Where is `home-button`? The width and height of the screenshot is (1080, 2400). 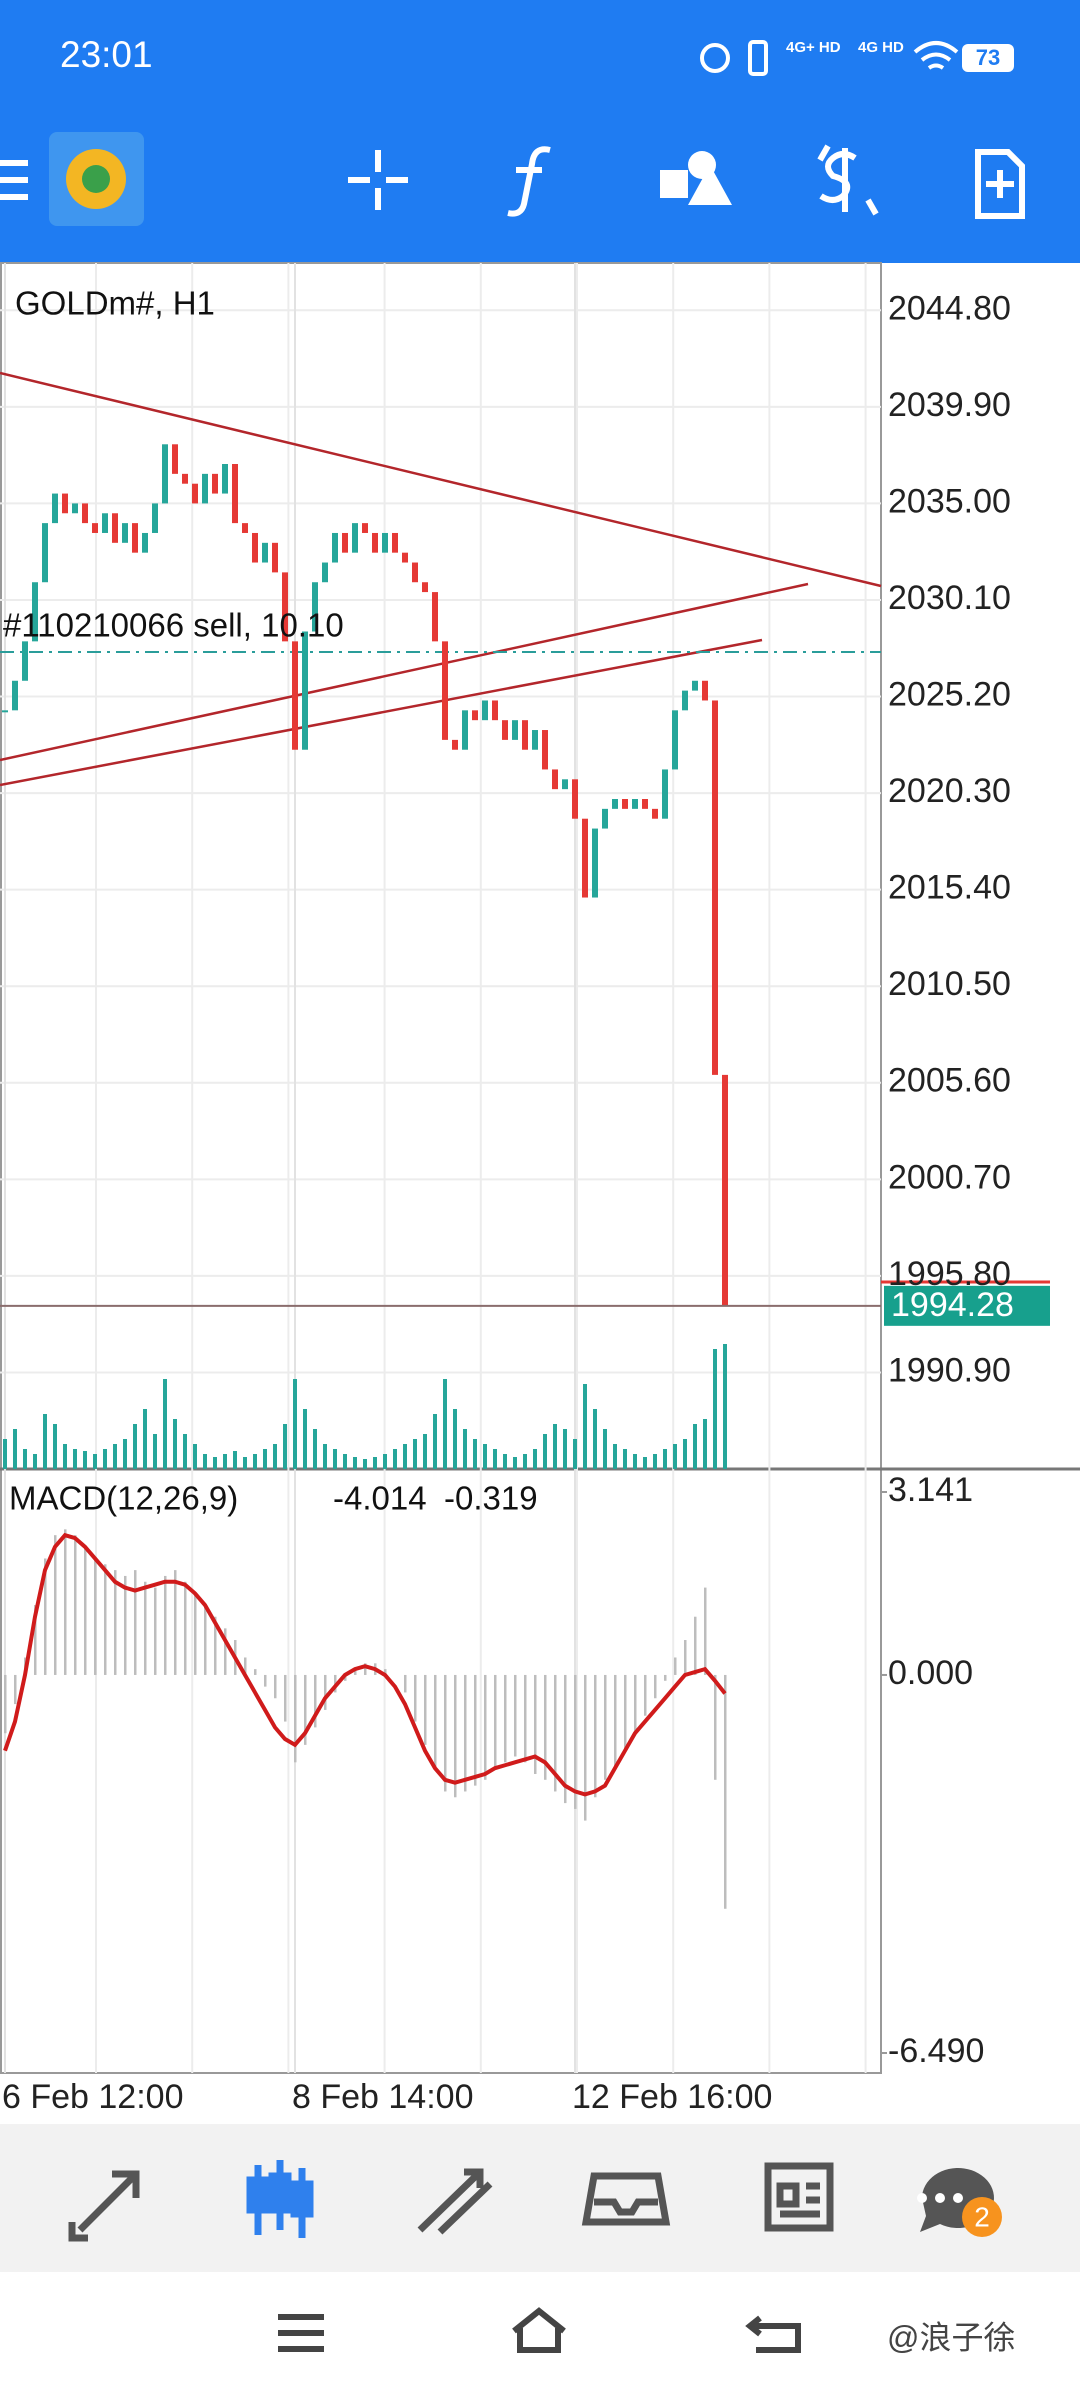 home-button is located at coordinates (539, 2330).